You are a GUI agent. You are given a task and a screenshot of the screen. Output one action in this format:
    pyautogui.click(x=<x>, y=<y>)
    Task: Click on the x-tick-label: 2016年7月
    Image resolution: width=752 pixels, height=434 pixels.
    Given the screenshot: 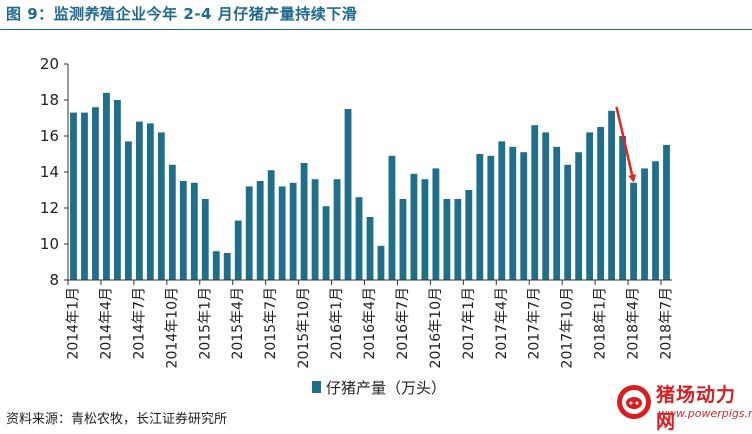 What is the action you would take?
    pyautogui.click(x=403, y=323)
    